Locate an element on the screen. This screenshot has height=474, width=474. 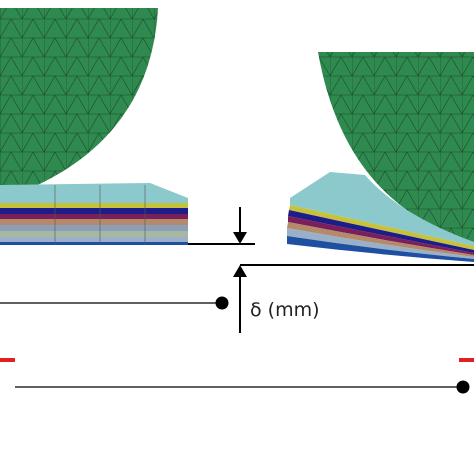
left-laminate is located at coordinates (94, 214).